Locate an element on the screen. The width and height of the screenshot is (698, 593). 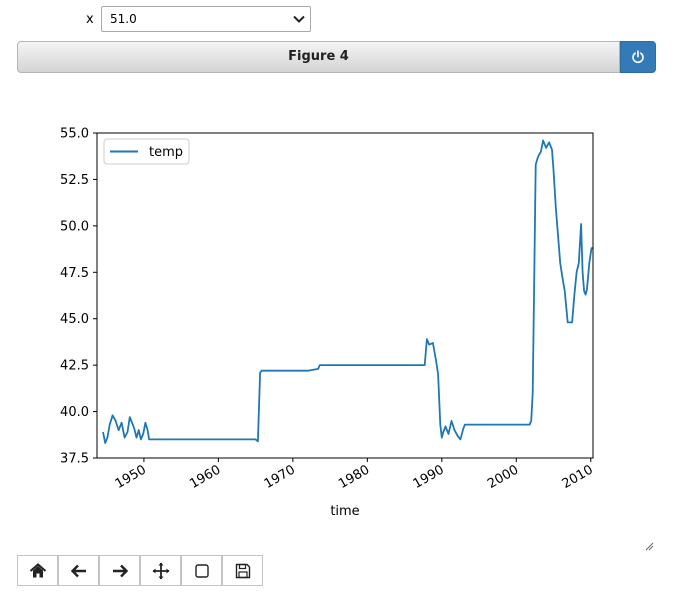
arrow-right-icon is located at coordinates (120, 570).